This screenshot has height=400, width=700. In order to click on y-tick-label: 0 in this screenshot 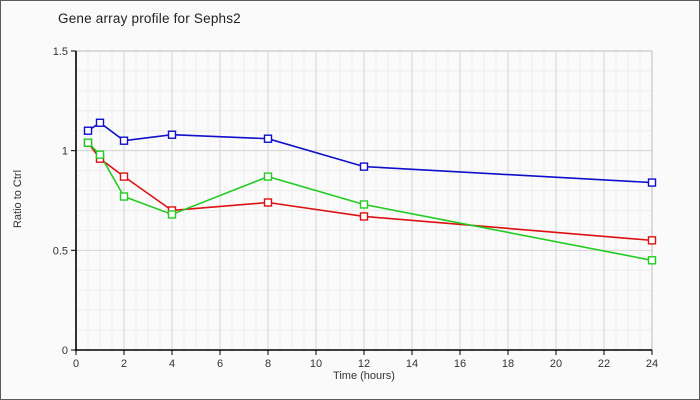, I will do `click(65, 351)`.